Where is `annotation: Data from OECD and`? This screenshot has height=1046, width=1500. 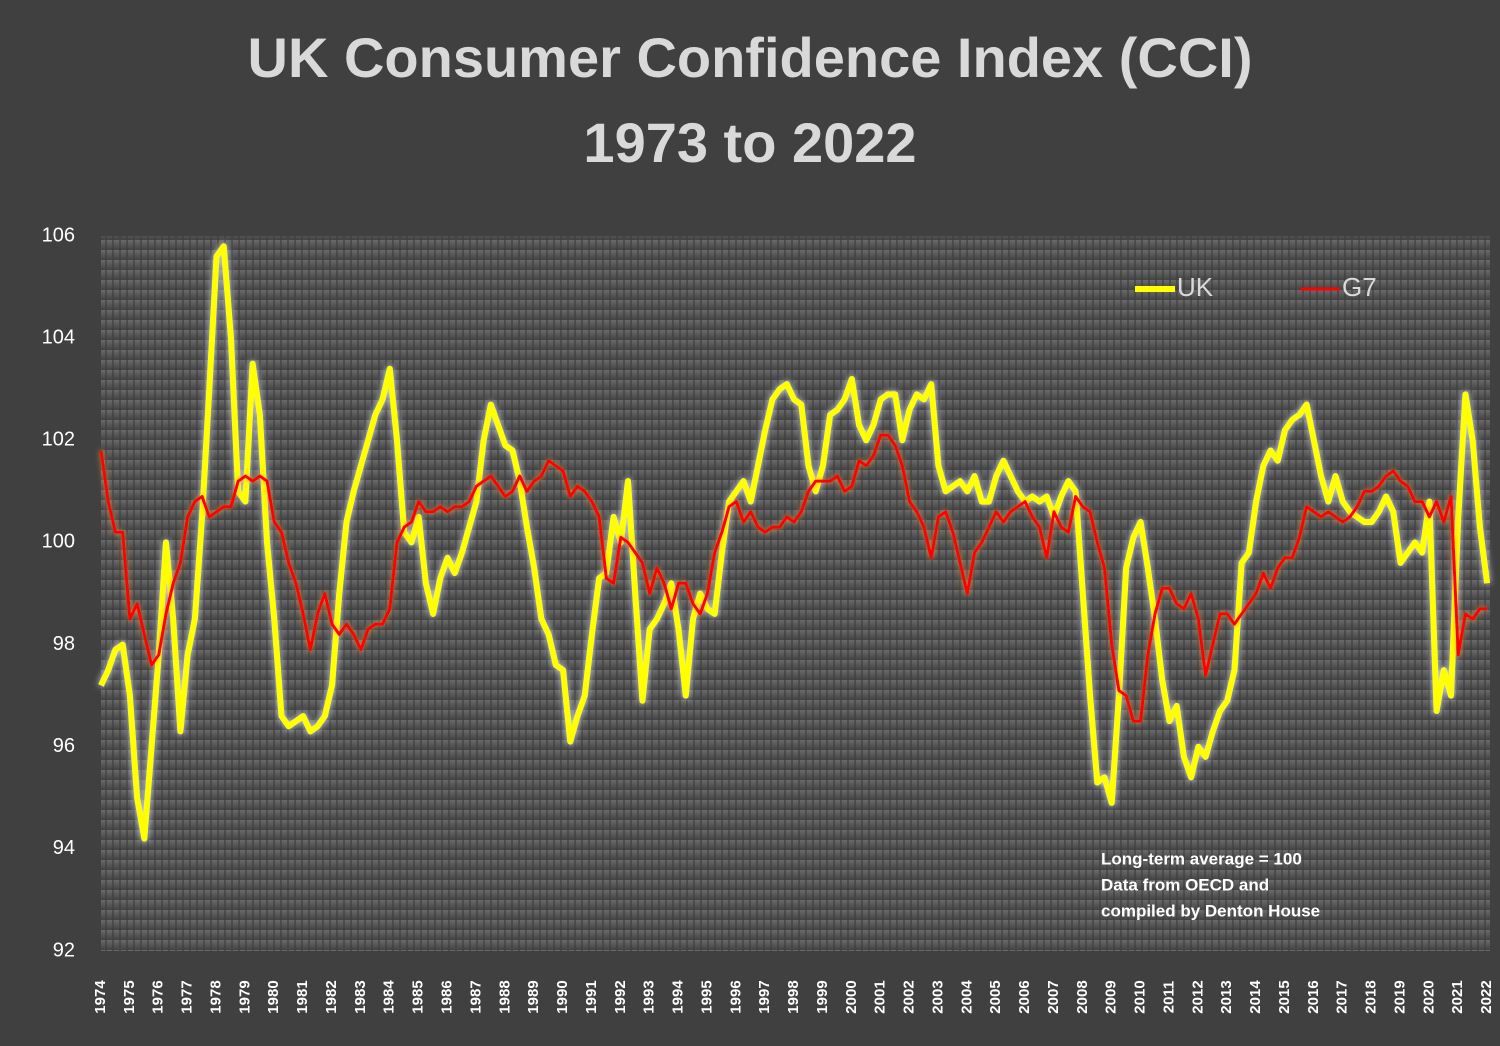 annotation: Data from OECD and is located at coordinates (1185, 884).